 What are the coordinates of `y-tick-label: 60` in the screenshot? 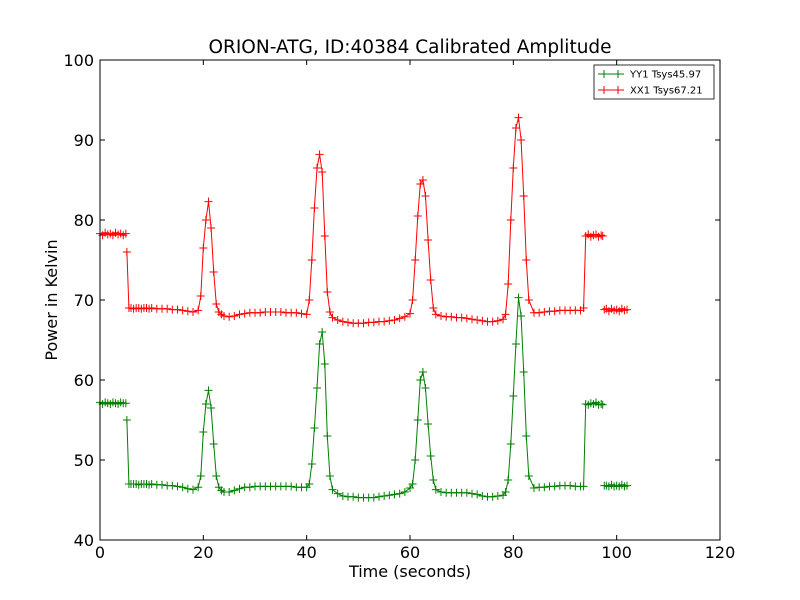 It's located at (84, 380).